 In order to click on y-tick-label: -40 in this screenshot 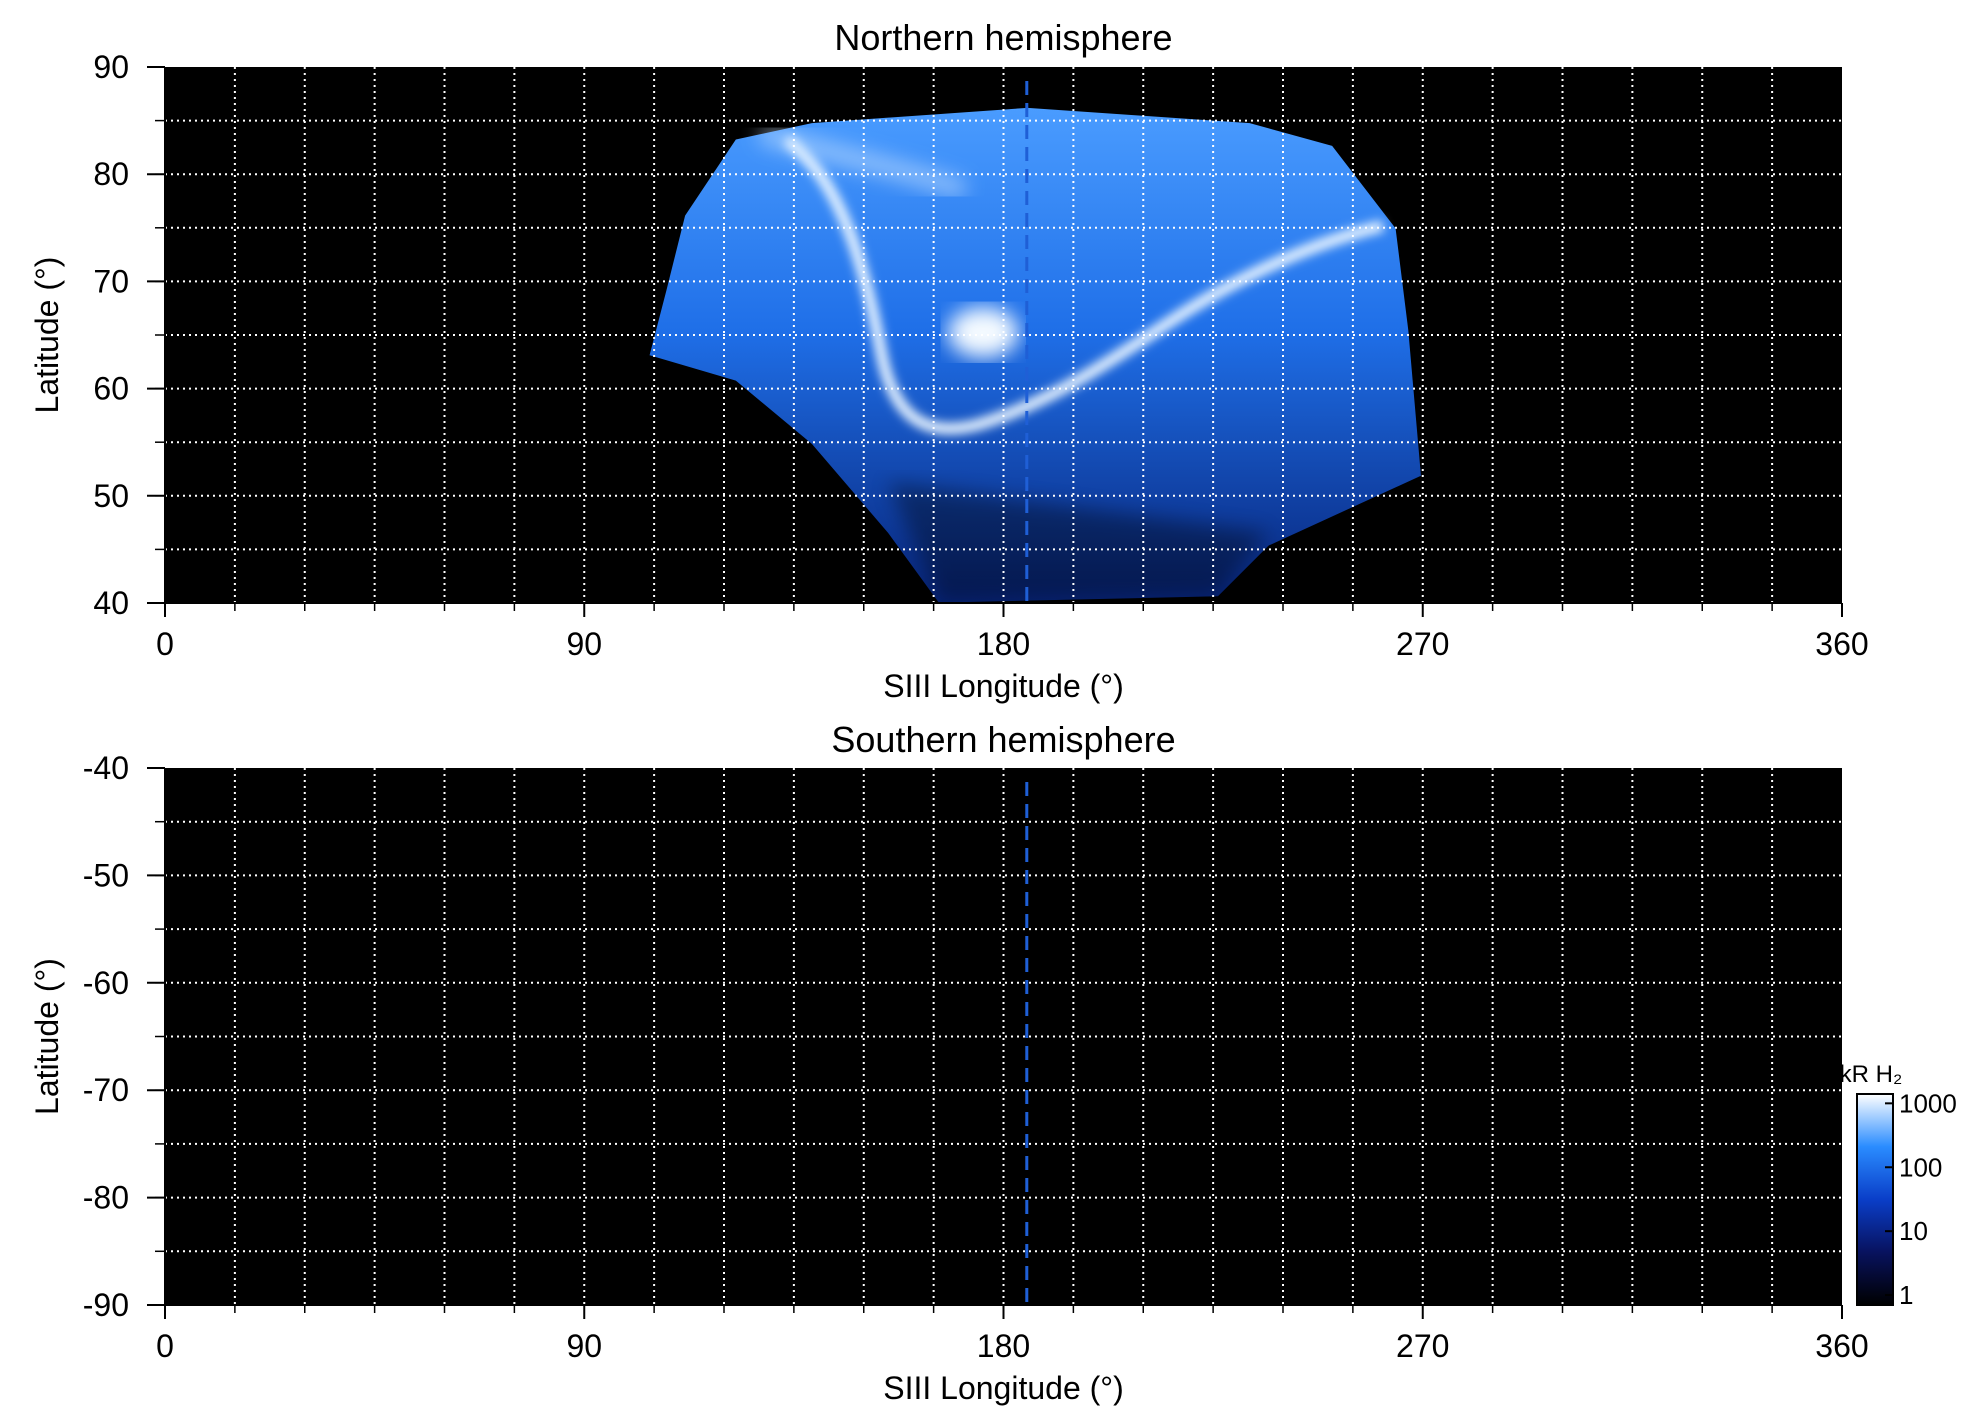, I will do `click(106, 768)`.